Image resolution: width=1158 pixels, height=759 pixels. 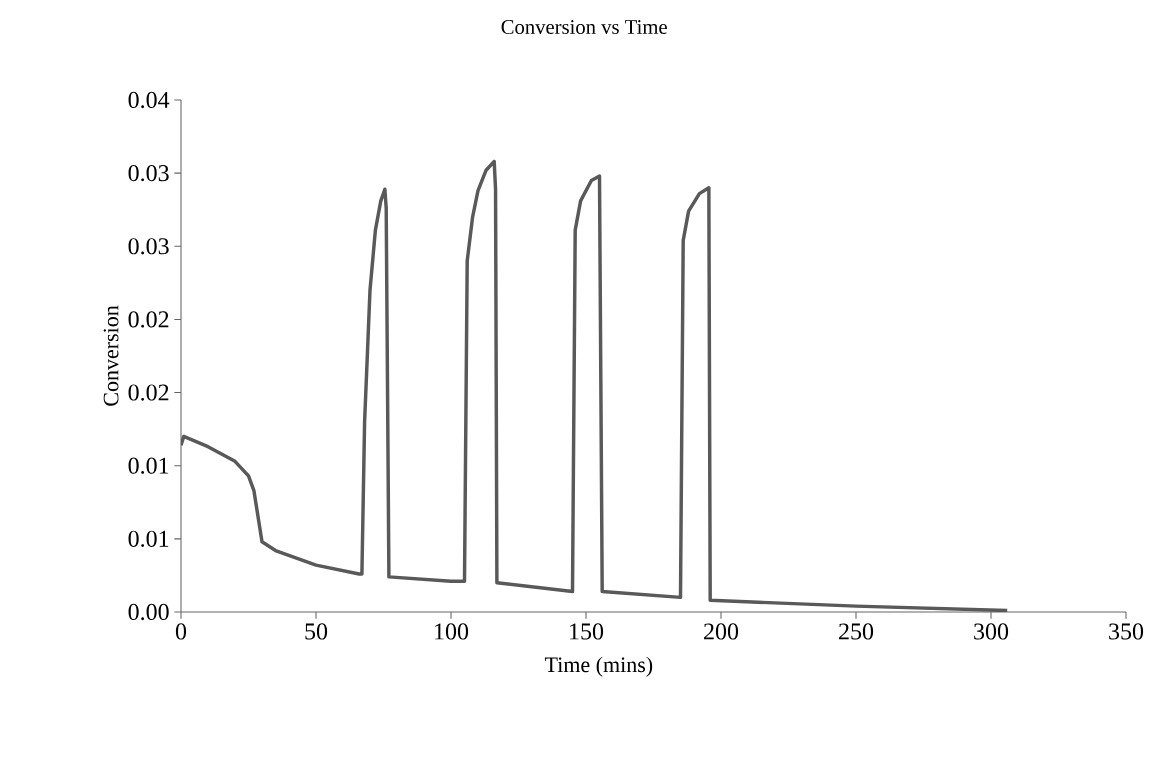 What do you see at coordinates (598, 666) in the screenshot?
I see `x-axis-title: Time (mins)` at bounding box center [598, 666].